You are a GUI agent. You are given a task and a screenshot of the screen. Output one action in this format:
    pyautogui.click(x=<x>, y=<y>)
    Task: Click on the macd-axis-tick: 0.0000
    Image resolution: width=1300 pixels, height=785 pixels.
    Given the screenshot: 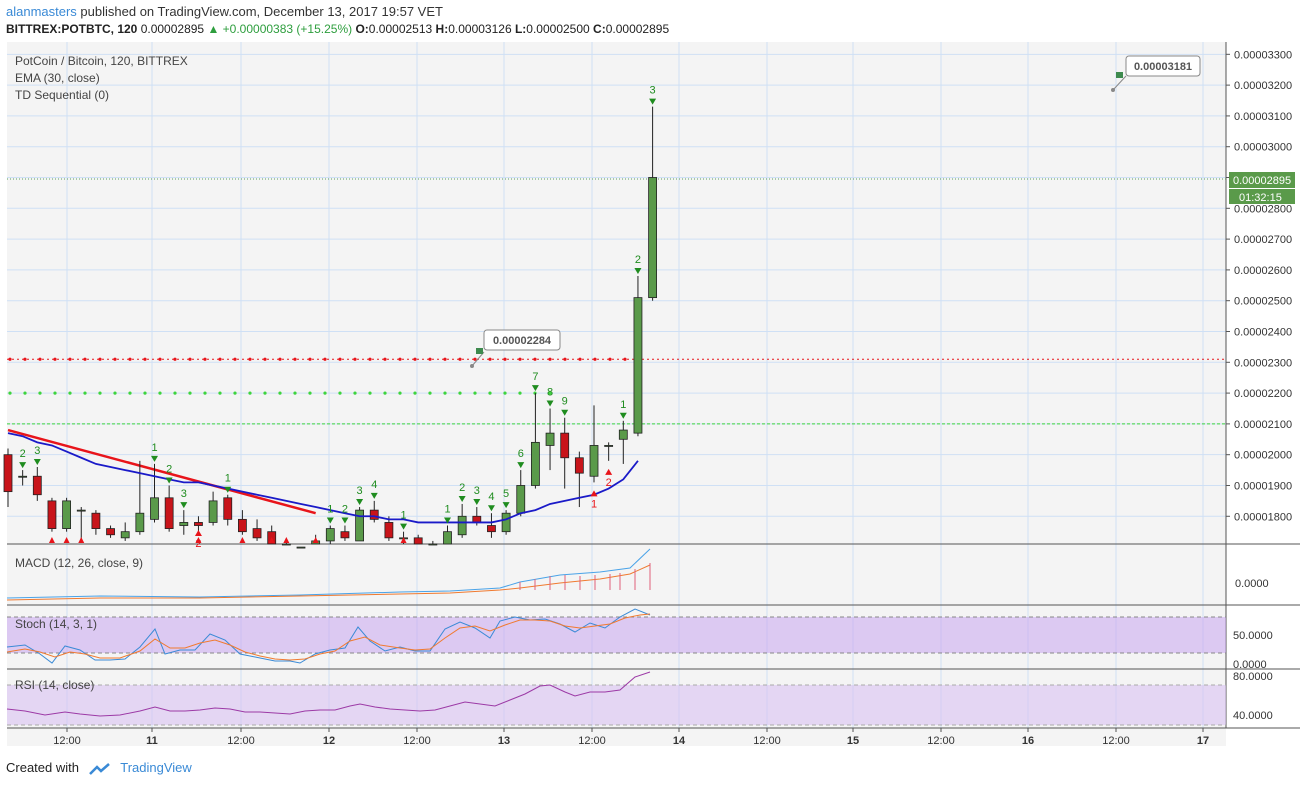 What is the action you would take?
    pyautogui.click(x=1252, y=584)
    